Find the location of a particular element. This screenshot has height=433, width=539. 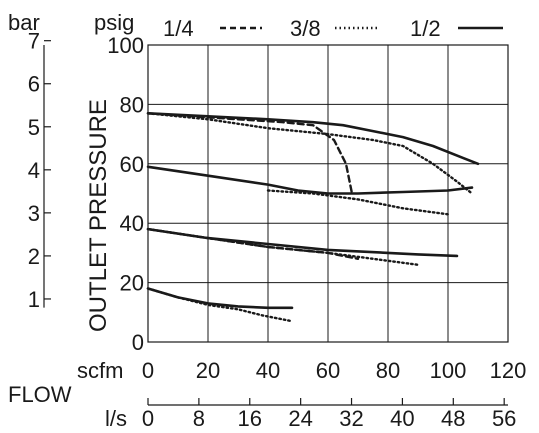

x-scfm-tick-label: 20 is located at coordinates (208, 370).